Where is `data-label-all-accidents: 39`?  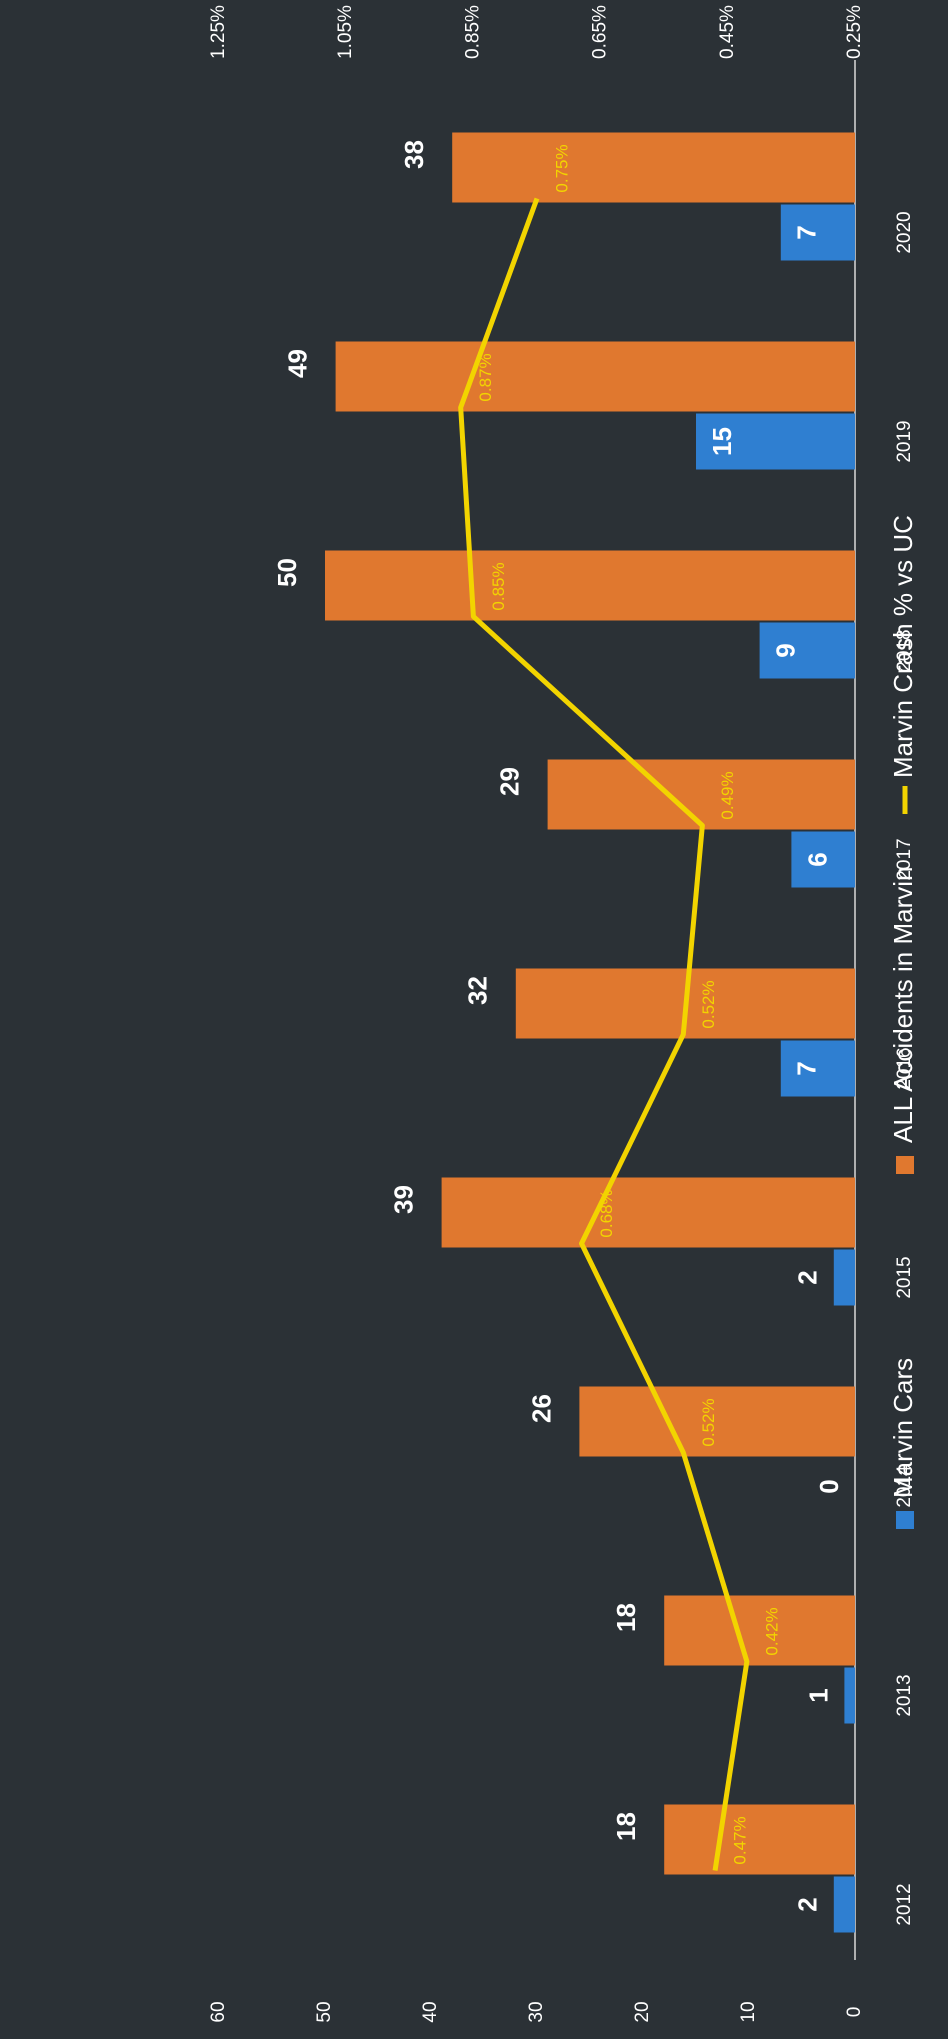 data-label-all-accidents: 39 is located at coordinates (403, 1199).